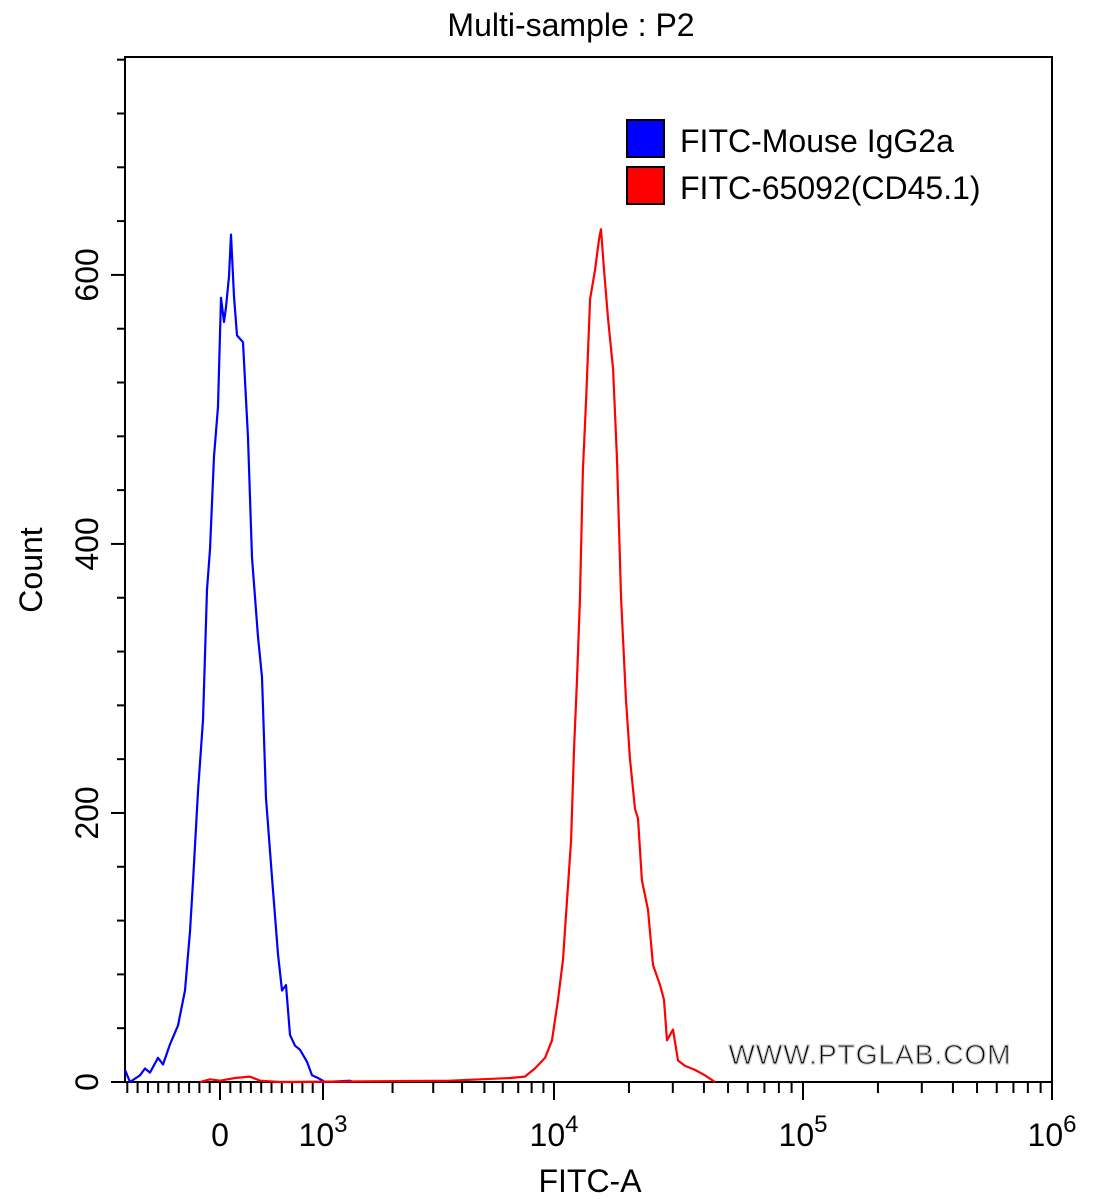  What do you see at coordinates (220, 1135) in the screenshot?
I see `x-tick-label: 0` at bounding box center [220, 1135].